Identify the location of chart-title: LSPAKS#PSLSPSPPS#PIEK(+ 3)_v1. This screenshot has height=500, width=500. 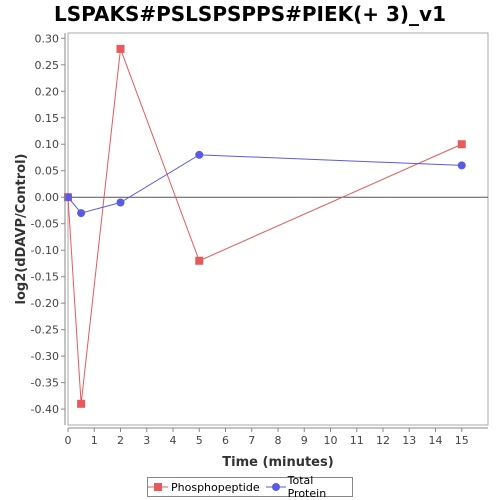
(250, 14).